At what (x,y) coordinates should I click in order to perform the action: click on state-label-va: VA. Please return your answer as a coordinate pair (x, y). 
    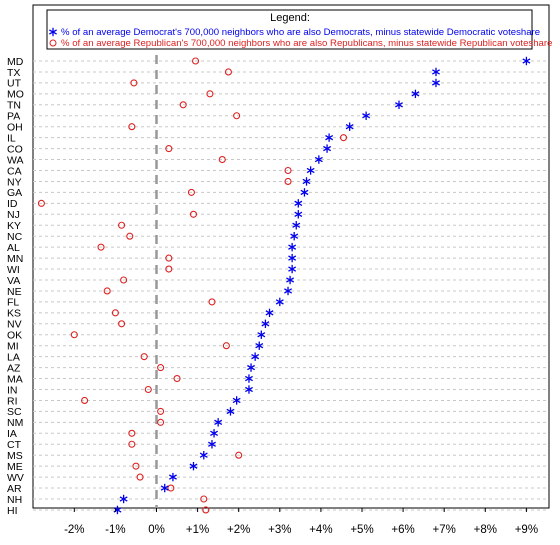
    Looking at the image, I should click on (13, 281).